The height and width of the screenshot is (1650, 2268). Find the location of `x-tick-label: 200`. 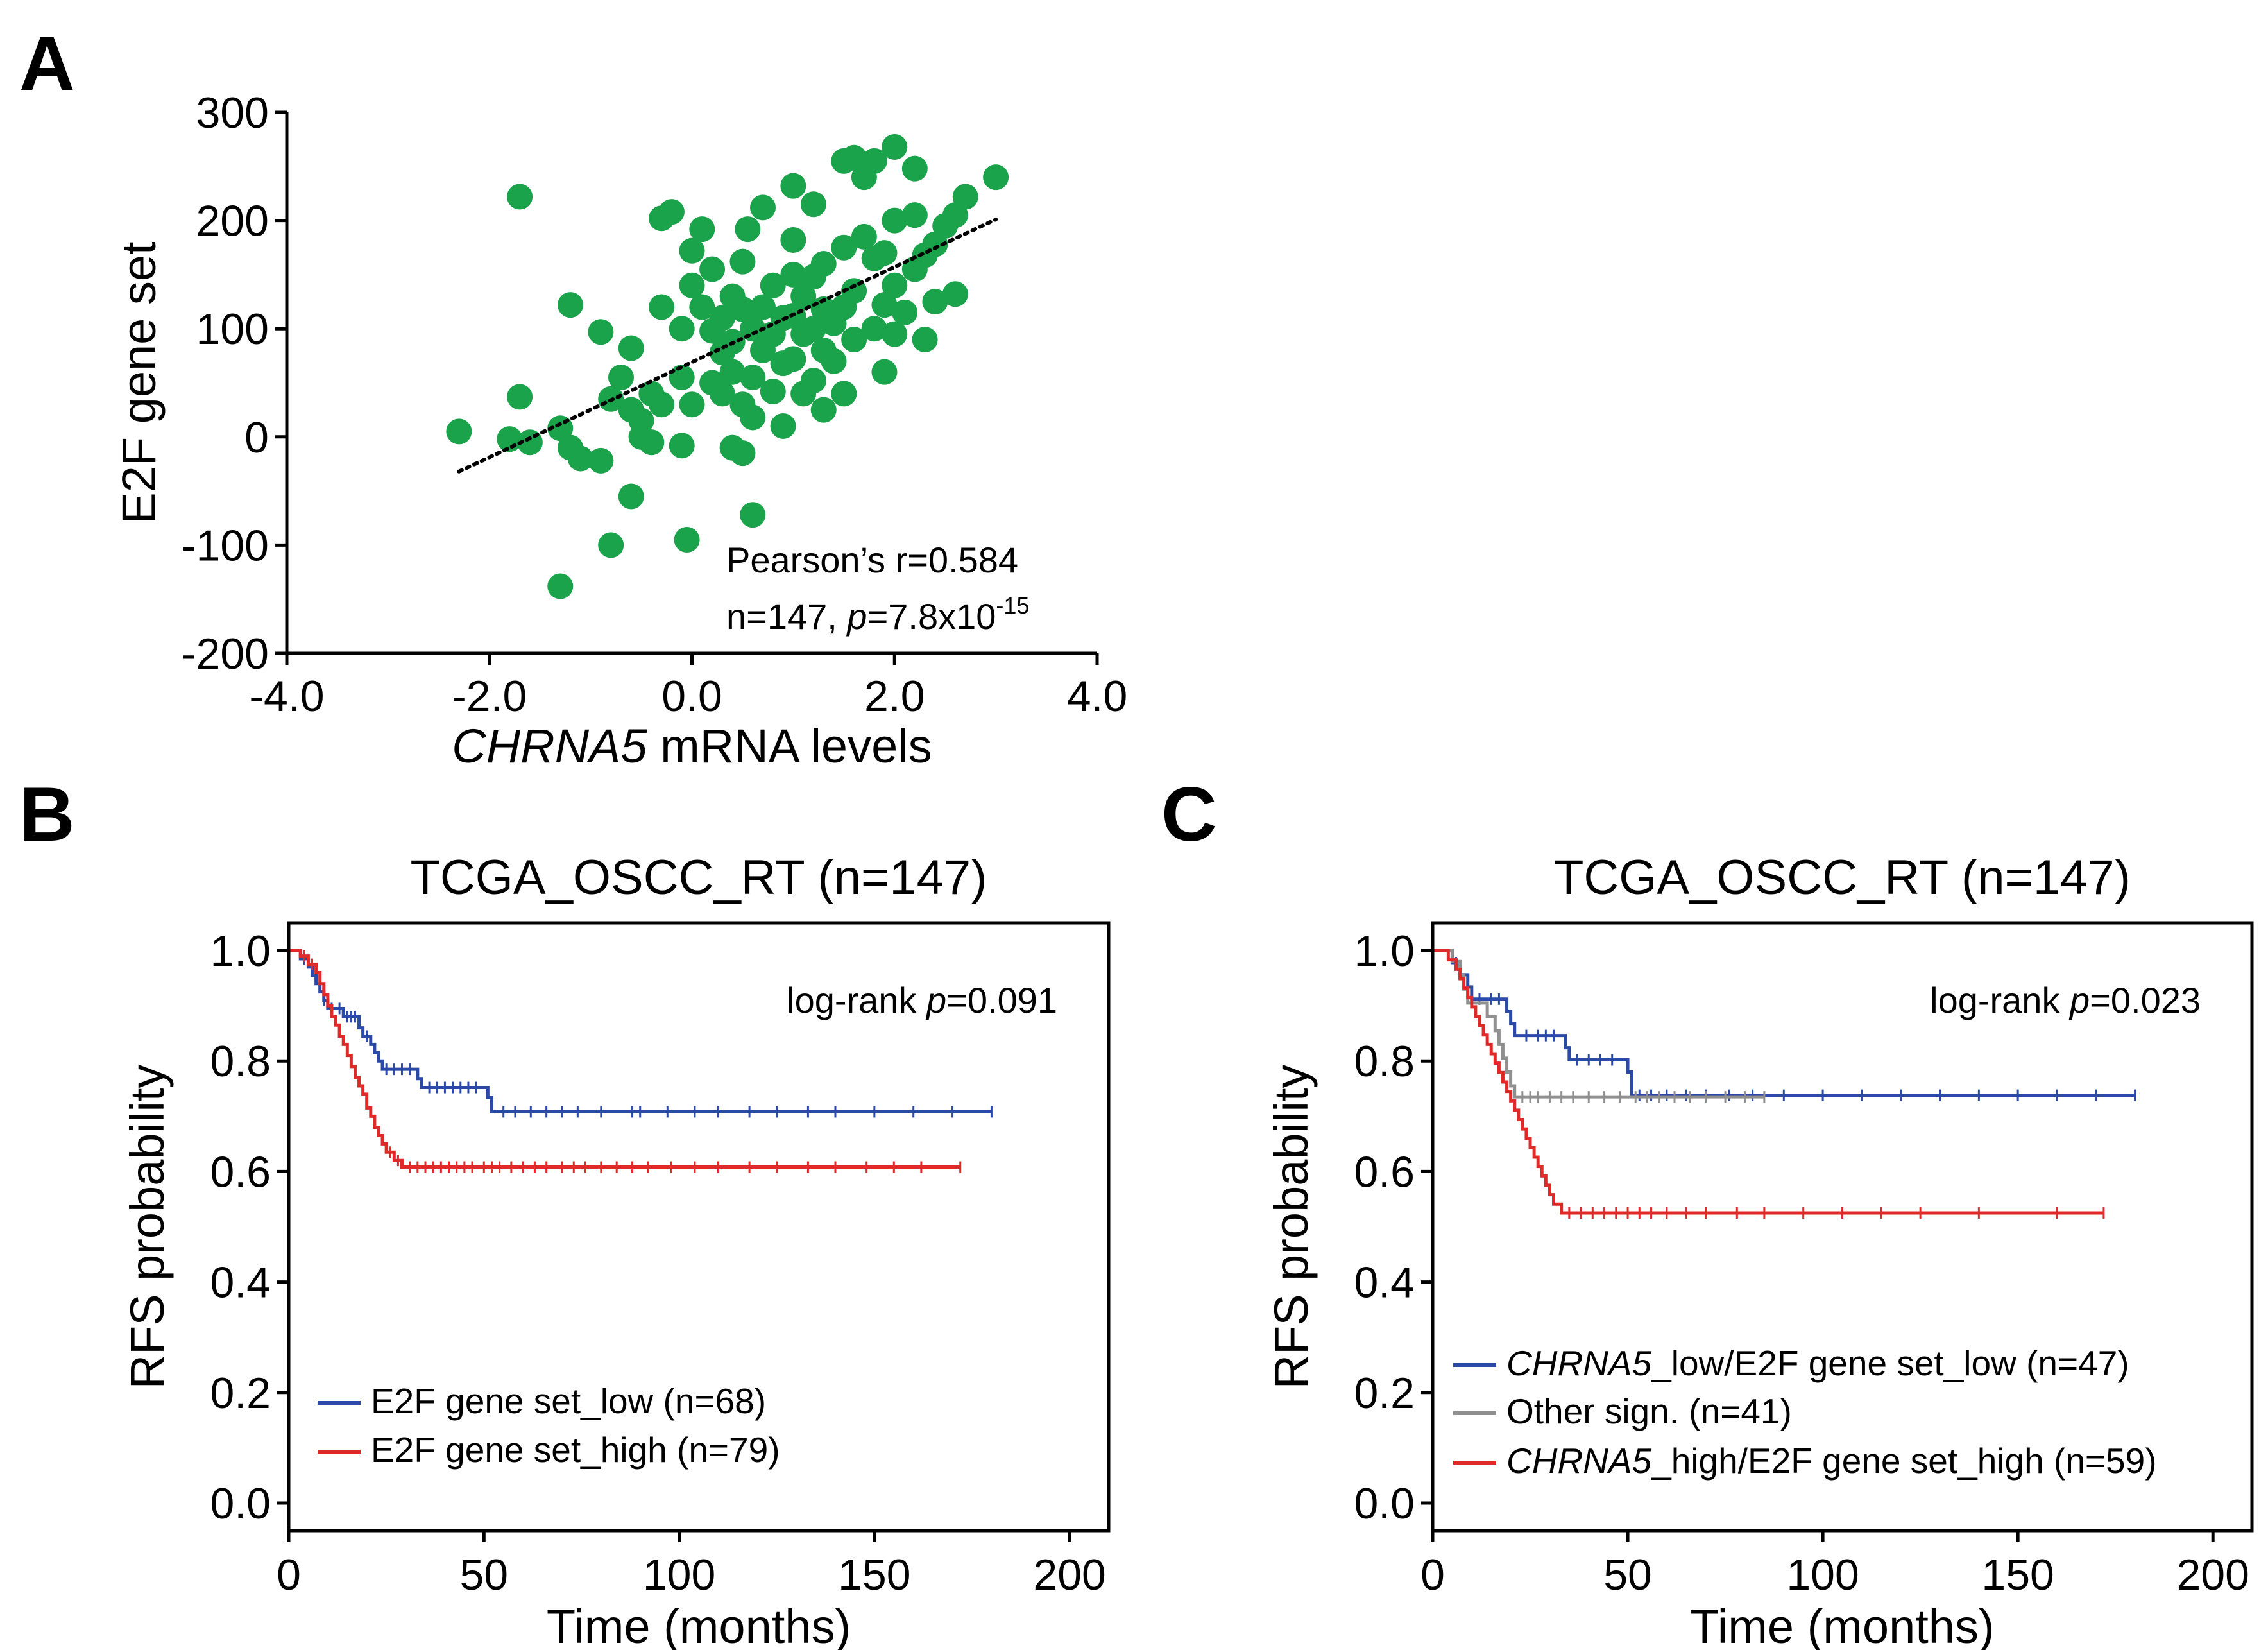

x-tick-label: 200 is located at coordinates (2212, 1575).